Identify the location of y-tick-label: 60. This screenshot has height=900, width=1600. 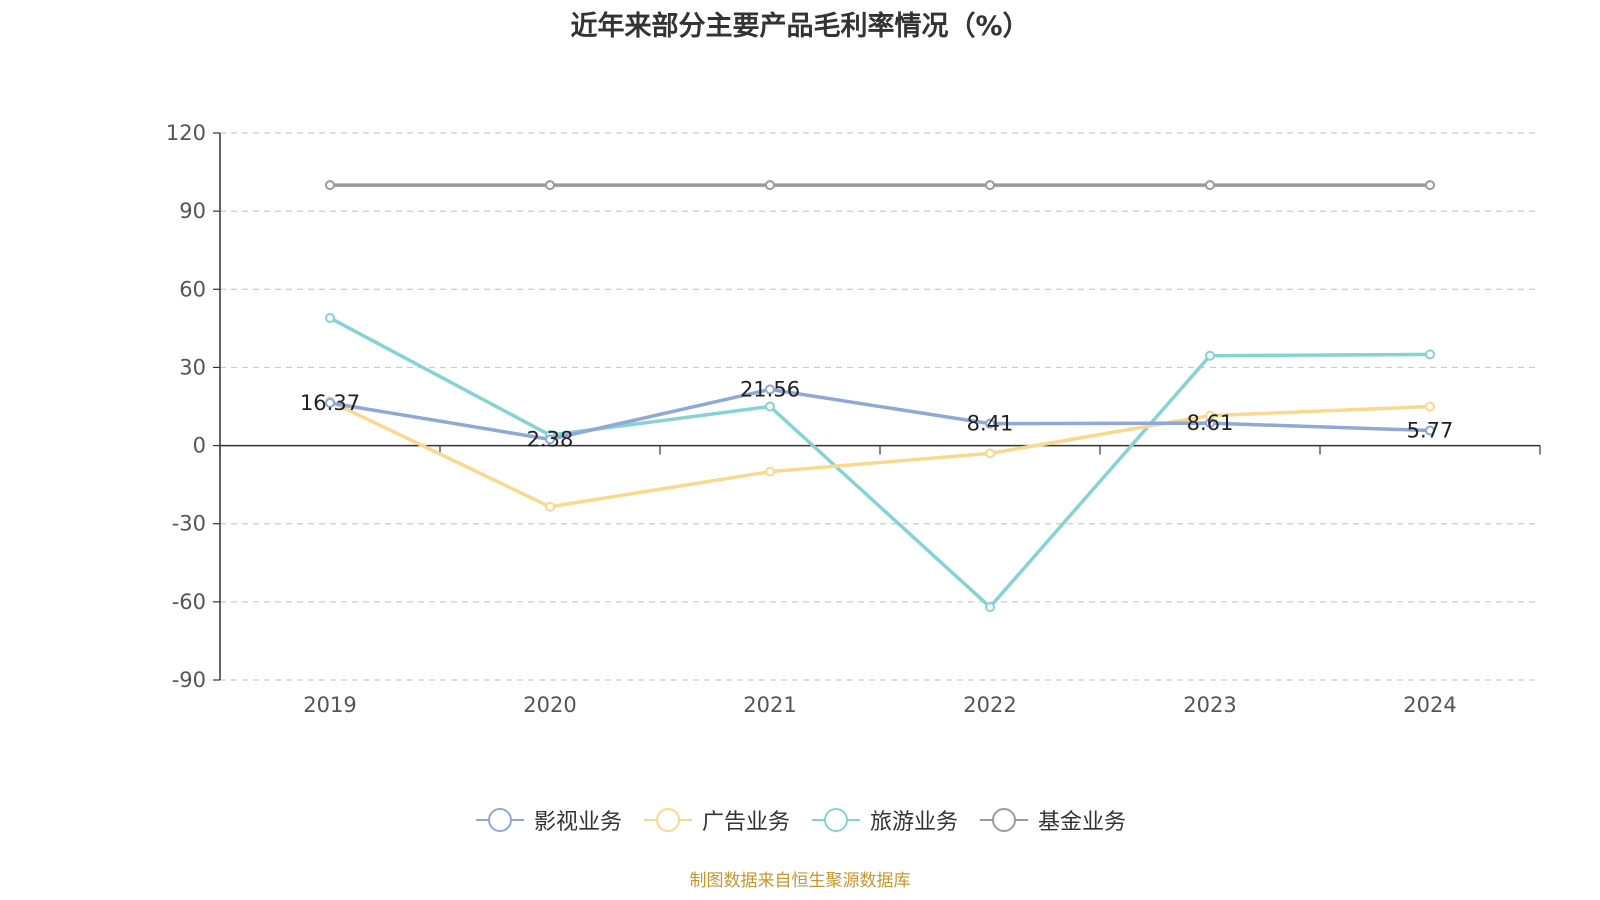
(192, 289).